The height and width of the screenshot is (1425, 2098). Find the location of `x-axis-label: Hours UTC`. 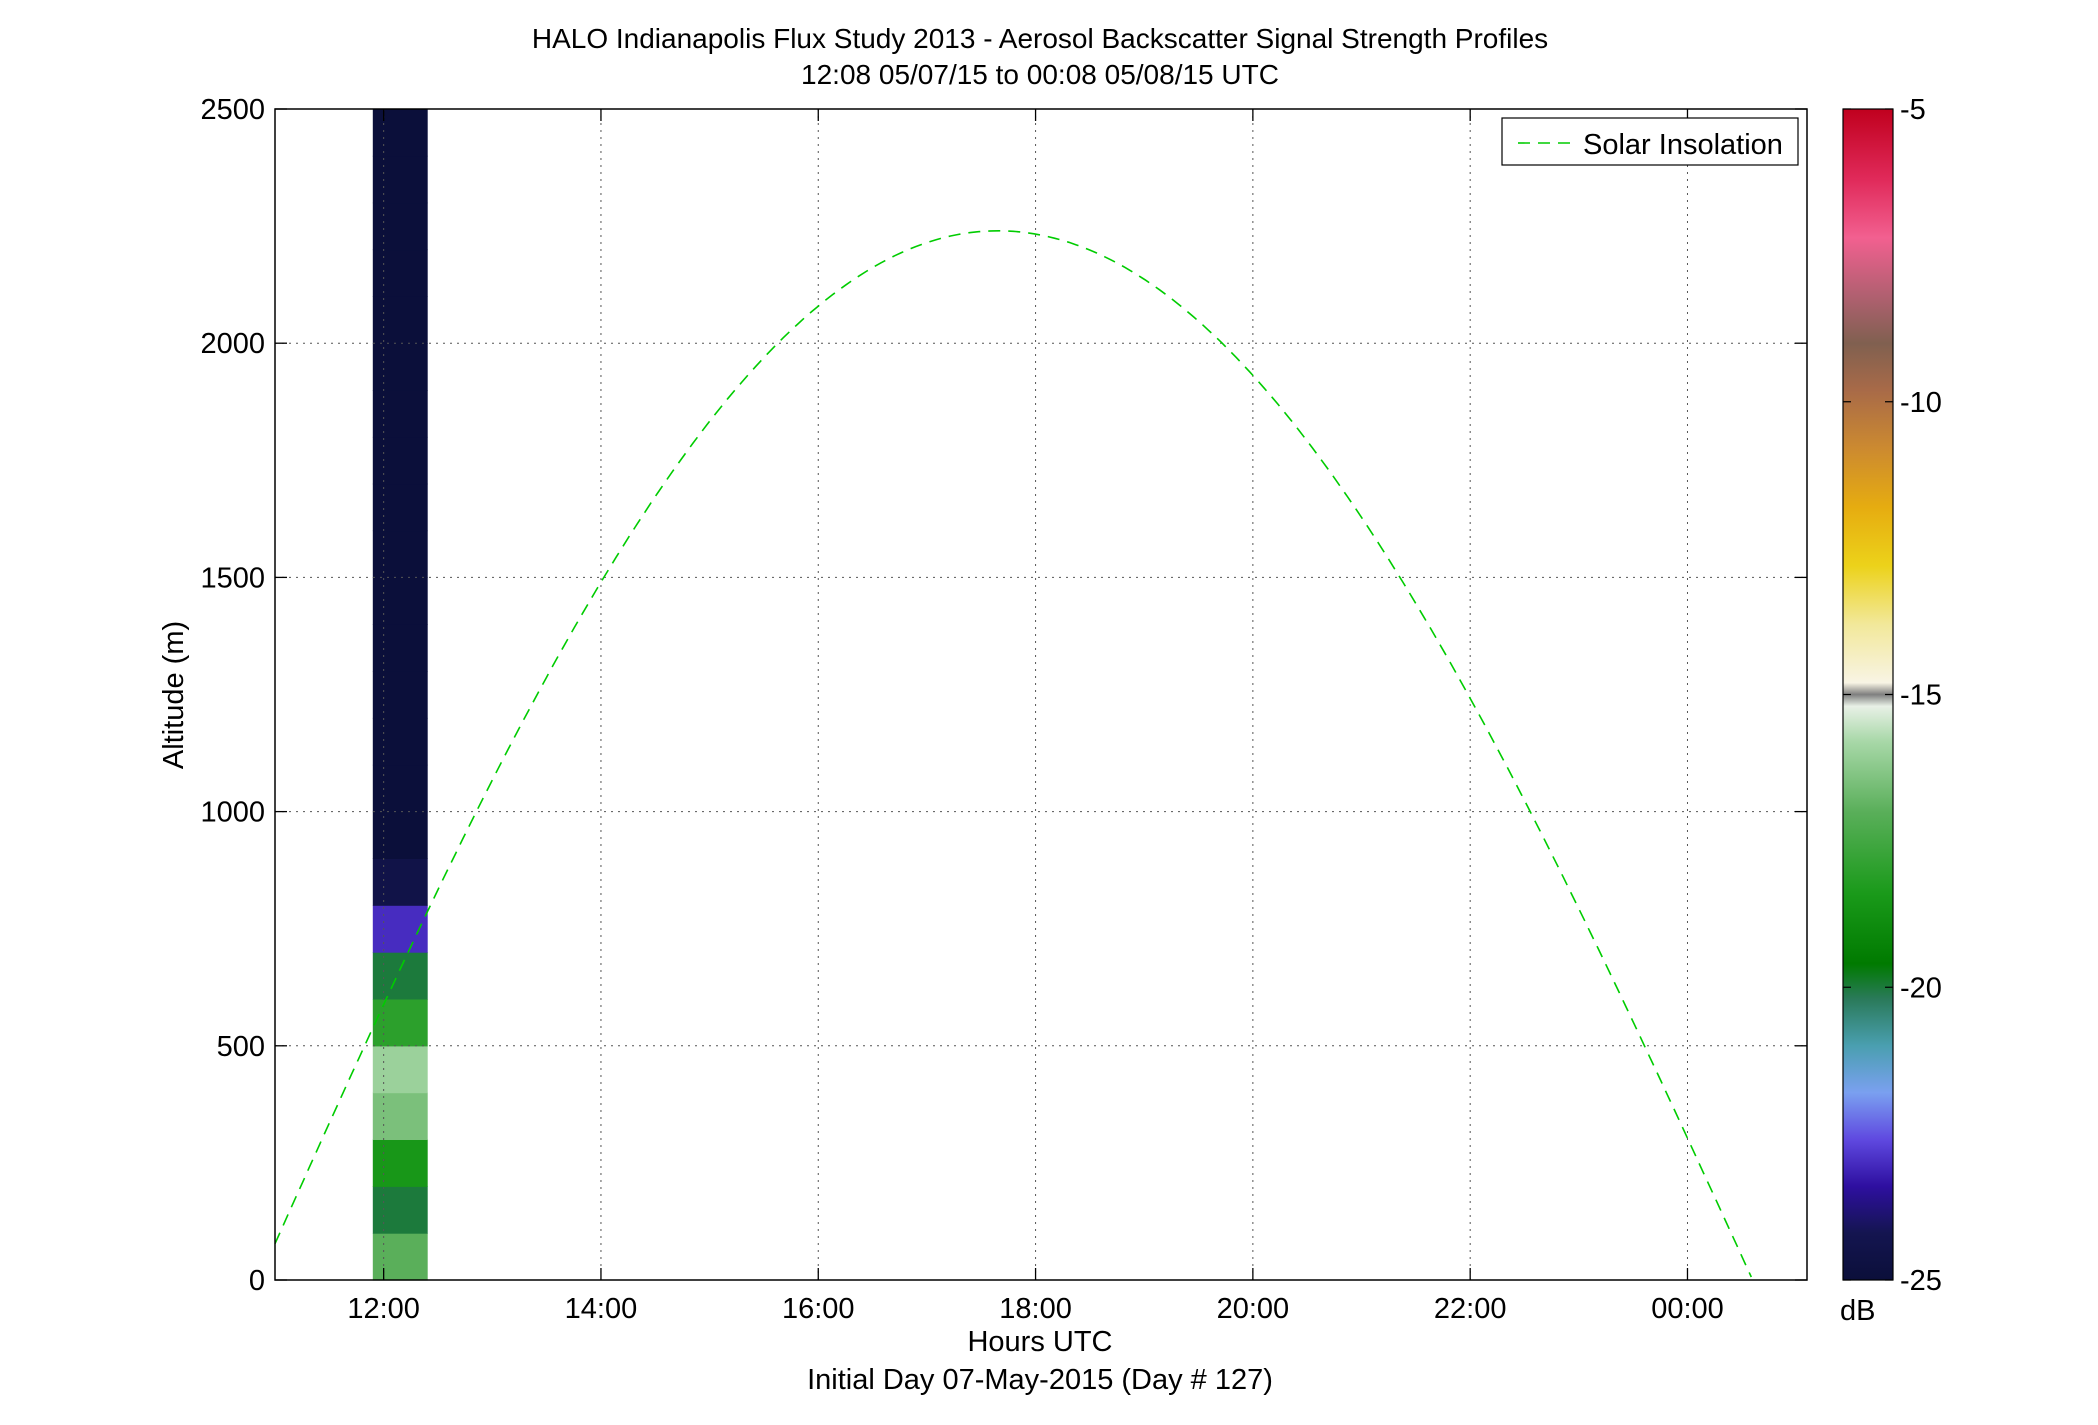

x-axis-label: Hours UTC is located at coordinates (1039, 1342).